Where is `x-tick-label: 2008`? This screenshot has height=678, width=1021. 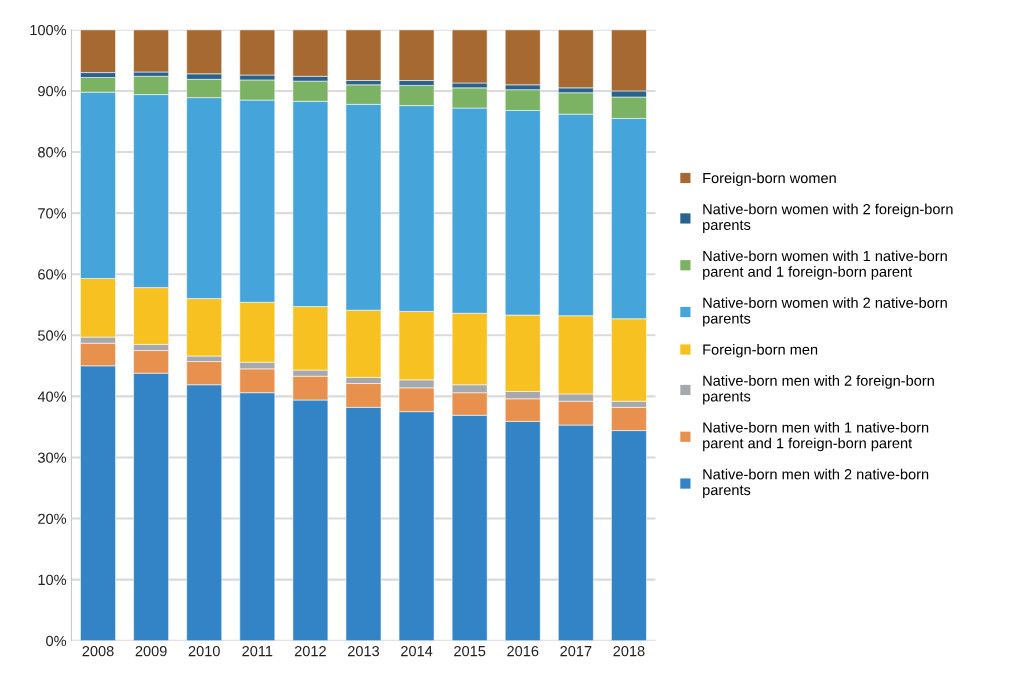
x-tick-label: 2008 is located at coordinates (98, 651).